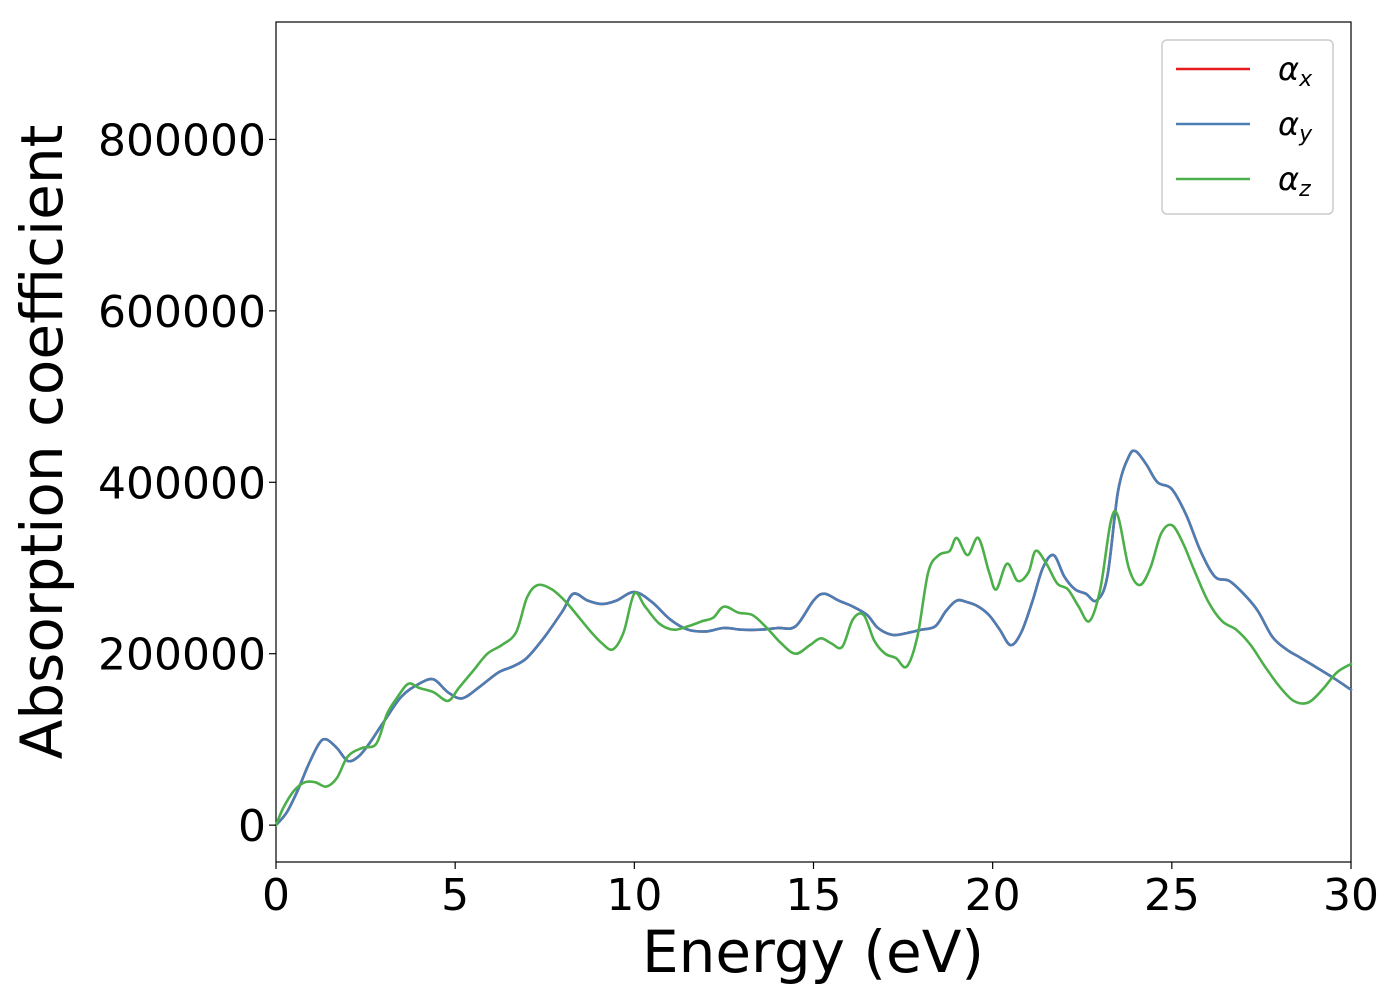 Image resolution: width=1400 pixels, height=1000 pixels. I want to click on x-tick-label: 15, so click(814, 895).